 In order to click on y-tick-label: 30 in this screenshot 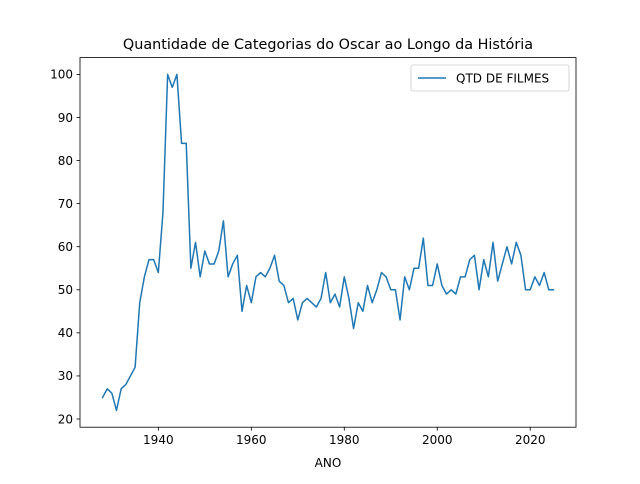, I will do `click(65, 376)`.